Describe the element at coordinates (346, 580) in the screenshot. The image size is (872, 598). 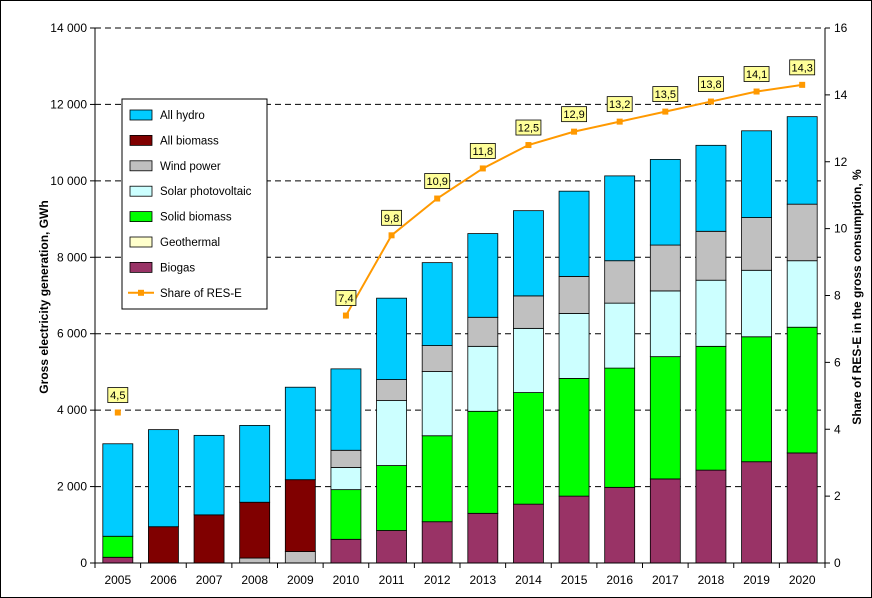
I see `x-tick-label: 2010` at that location.